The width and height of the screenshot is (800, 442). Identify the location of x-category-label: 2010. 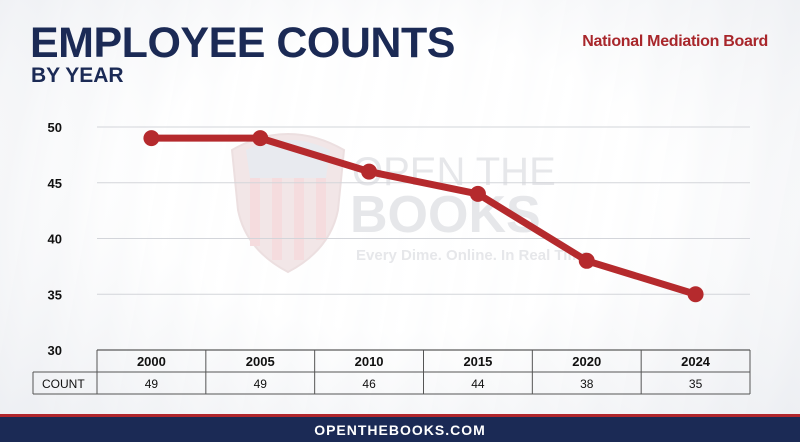
(369, 361).